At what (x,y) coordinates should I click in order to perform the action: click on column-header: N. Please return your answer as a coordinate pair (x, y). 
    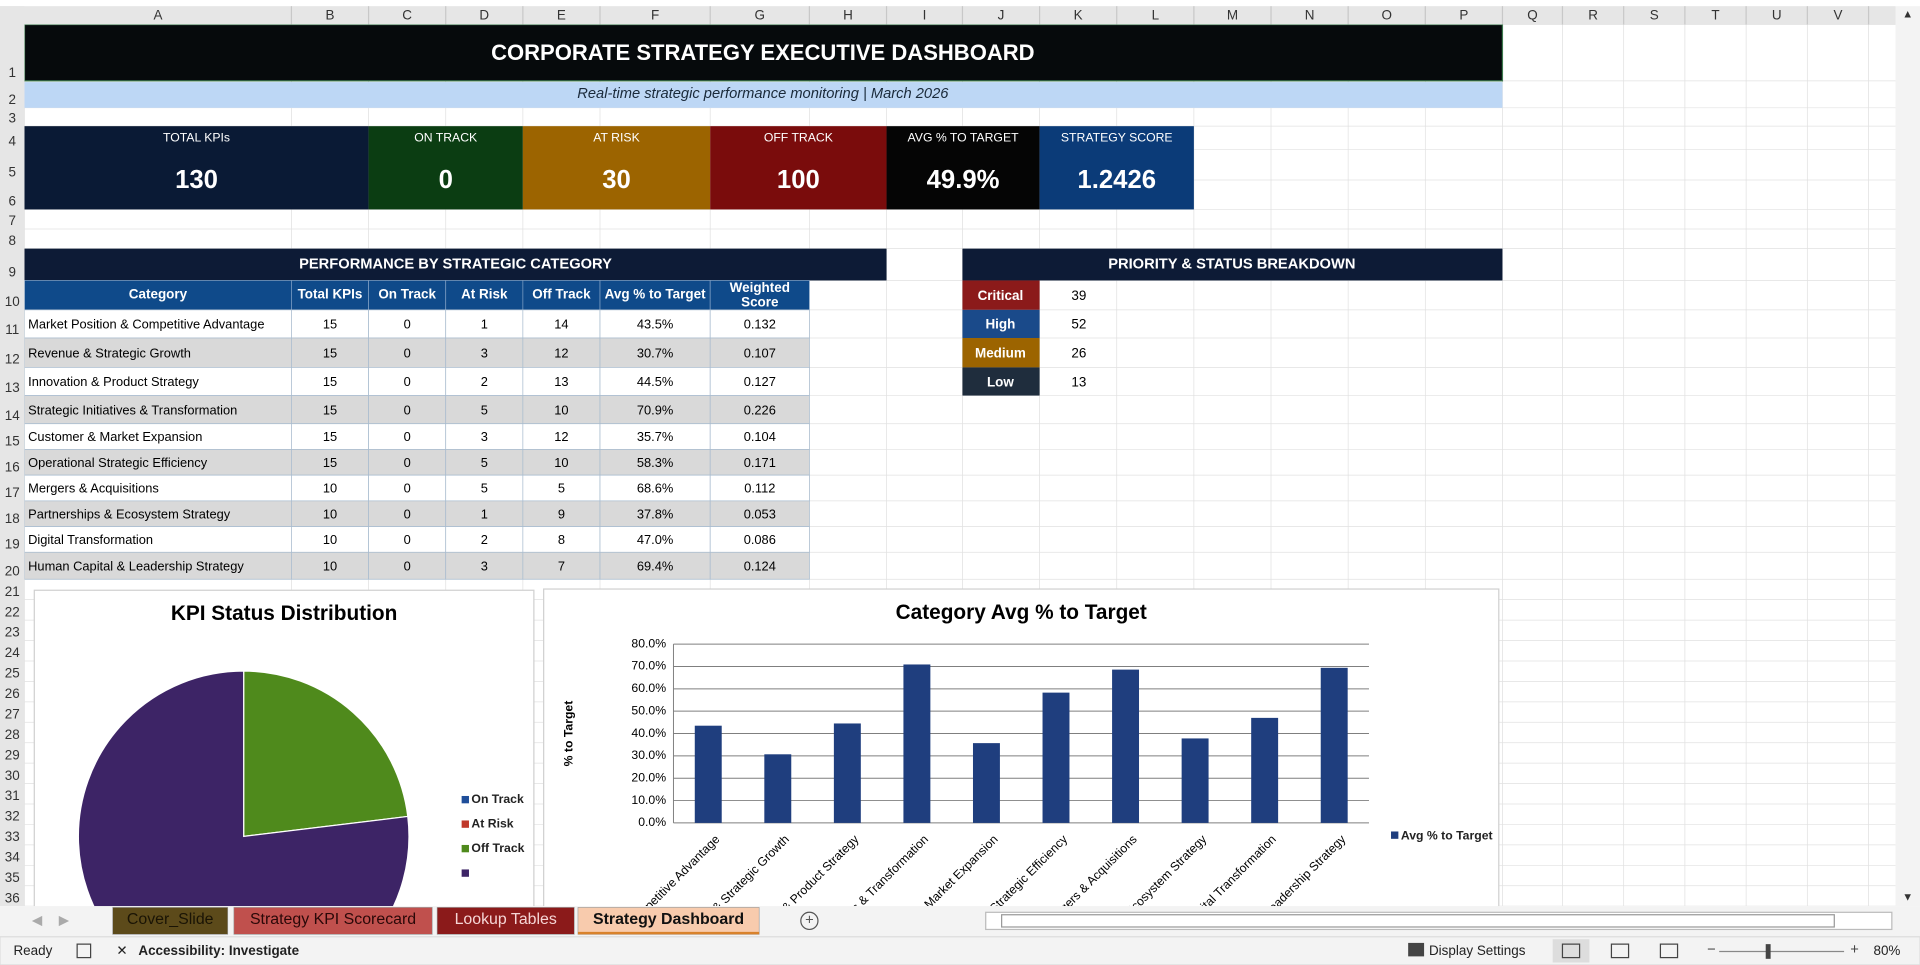
    Looking at the image, I should click on (1310, 15).